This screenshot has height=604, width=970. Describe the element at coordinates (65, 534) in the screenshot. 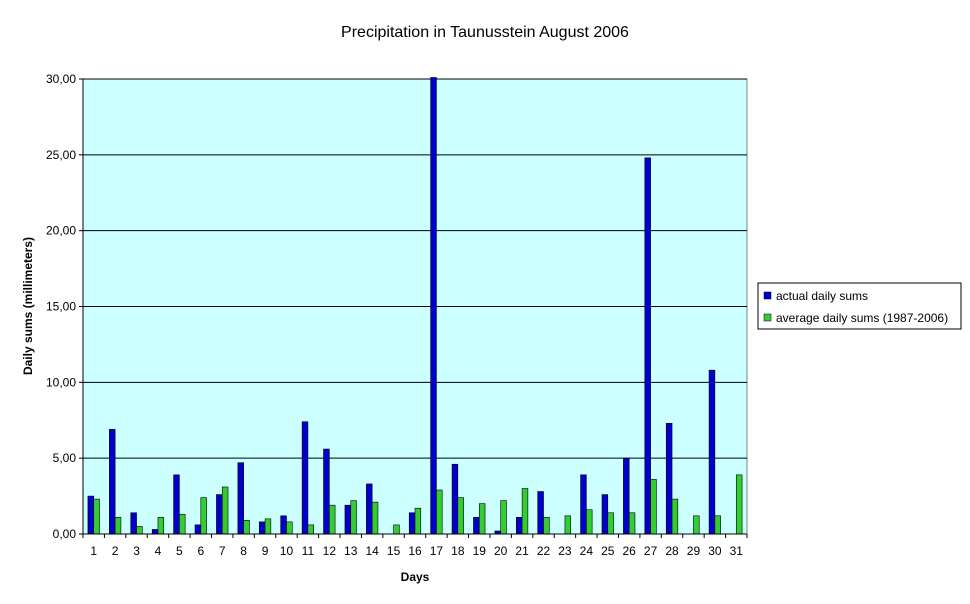

I see `y-tick-label: 0,00` at that location.